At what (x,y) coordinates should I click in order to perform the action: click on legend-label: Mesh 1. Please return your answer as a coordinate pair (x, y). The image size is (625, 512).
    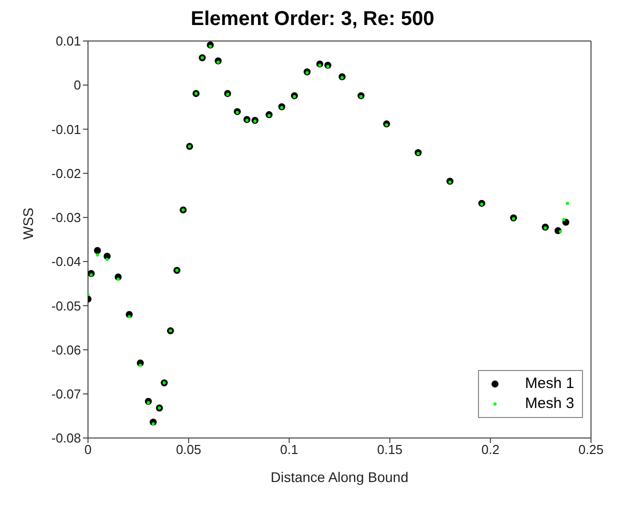
    Looking at the image, I should click on (549, 384).